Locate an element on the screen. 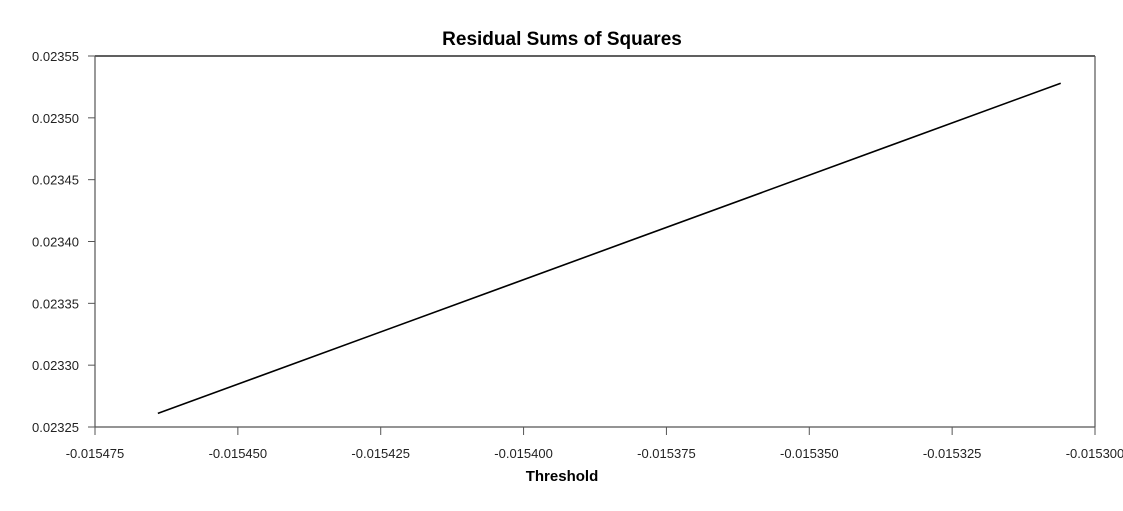 This screenshot has width=1123, height=511. x-tick-label: -0.015400 is located at coordinates (523, 453).